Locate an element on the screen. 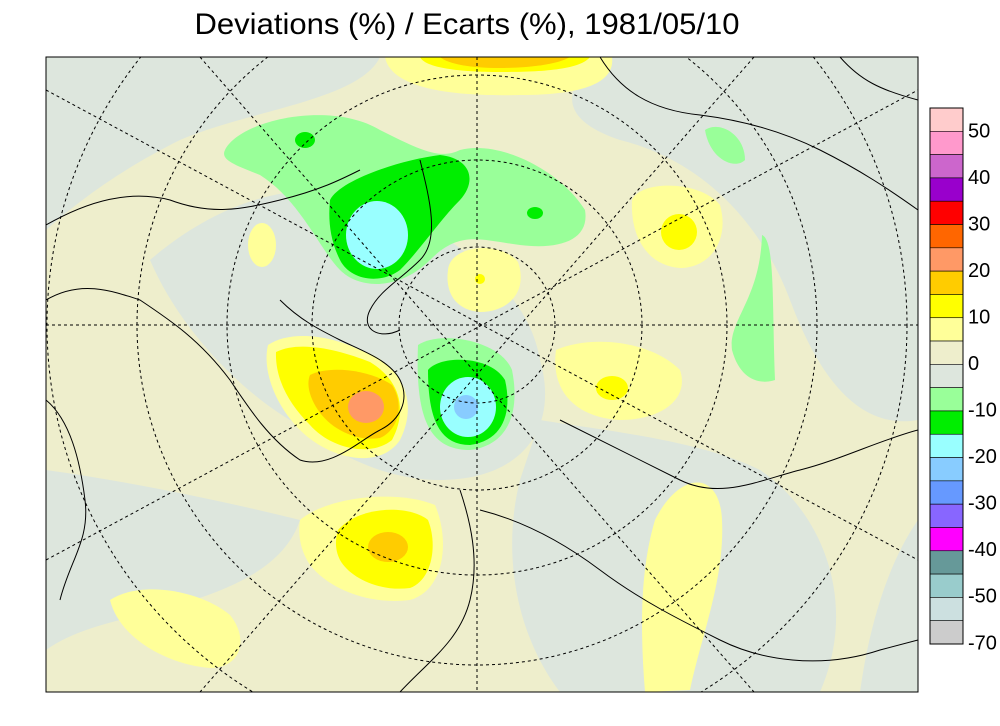  contour-light-blue is located at coordinates (466, 407).